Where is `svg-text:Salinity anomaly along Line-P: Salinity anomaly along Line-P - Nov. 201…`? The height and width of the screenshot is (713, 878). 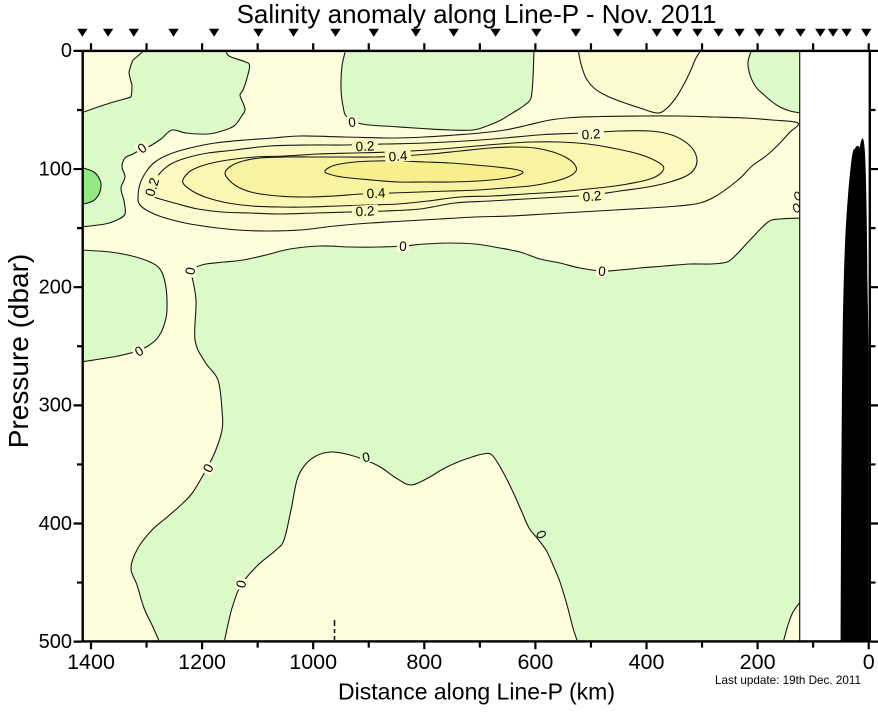 svg-text:Salinity anomaly along Line-P: Salinity anomaly along Line-P - Nov. 201… is located at coordinates (477, 14).